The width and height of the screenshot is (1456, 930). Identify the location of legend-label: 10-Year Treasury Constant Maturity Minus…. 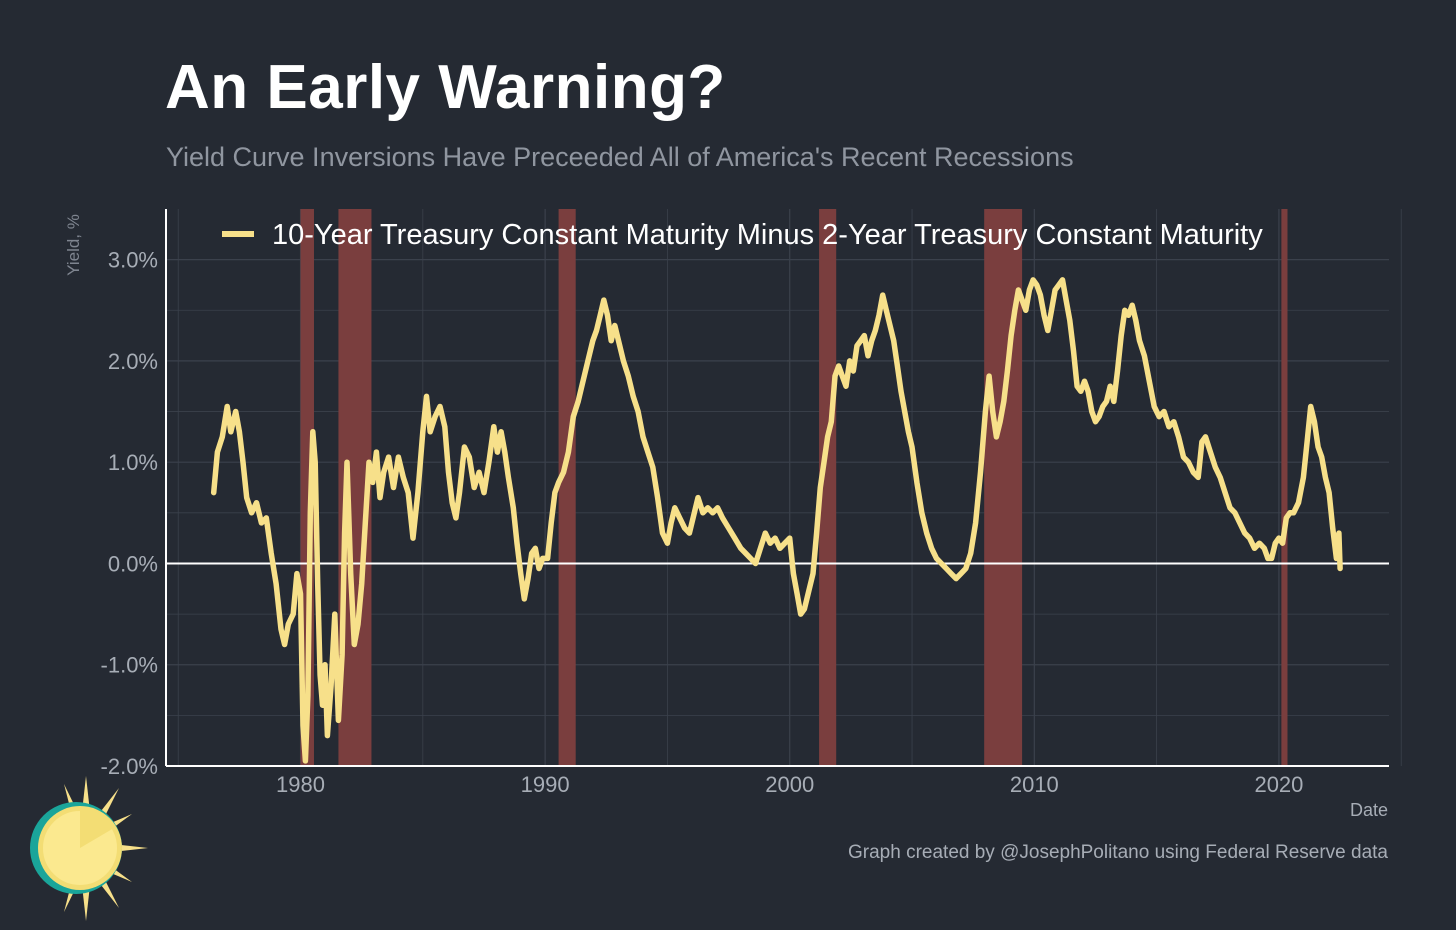
(767, 235).